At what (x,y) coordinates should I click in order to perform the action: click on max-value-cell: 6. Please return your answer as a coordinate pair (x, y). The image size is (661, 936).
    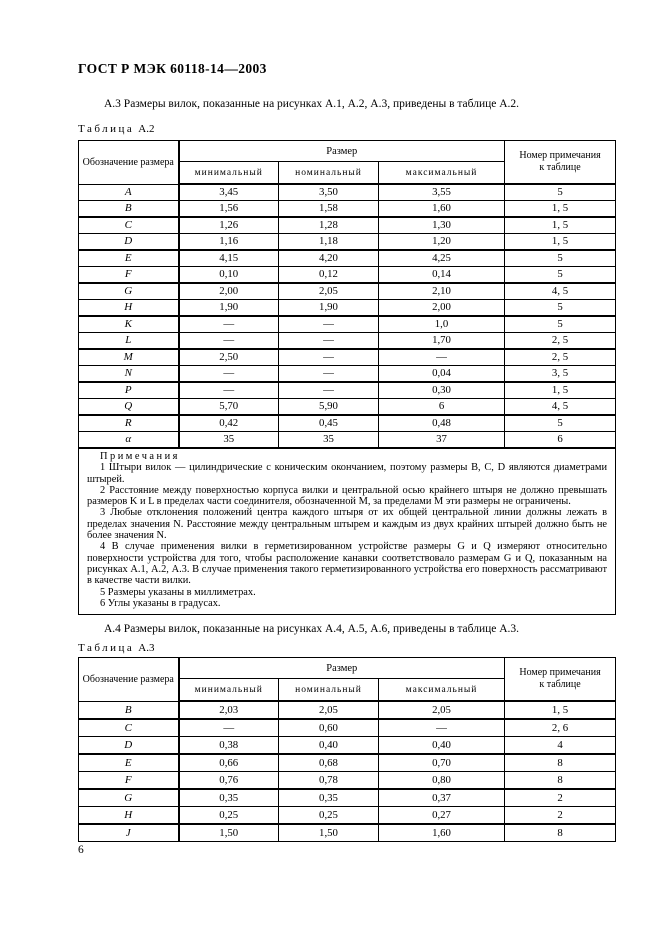
    Looking at the image, I should click on (441, 407).